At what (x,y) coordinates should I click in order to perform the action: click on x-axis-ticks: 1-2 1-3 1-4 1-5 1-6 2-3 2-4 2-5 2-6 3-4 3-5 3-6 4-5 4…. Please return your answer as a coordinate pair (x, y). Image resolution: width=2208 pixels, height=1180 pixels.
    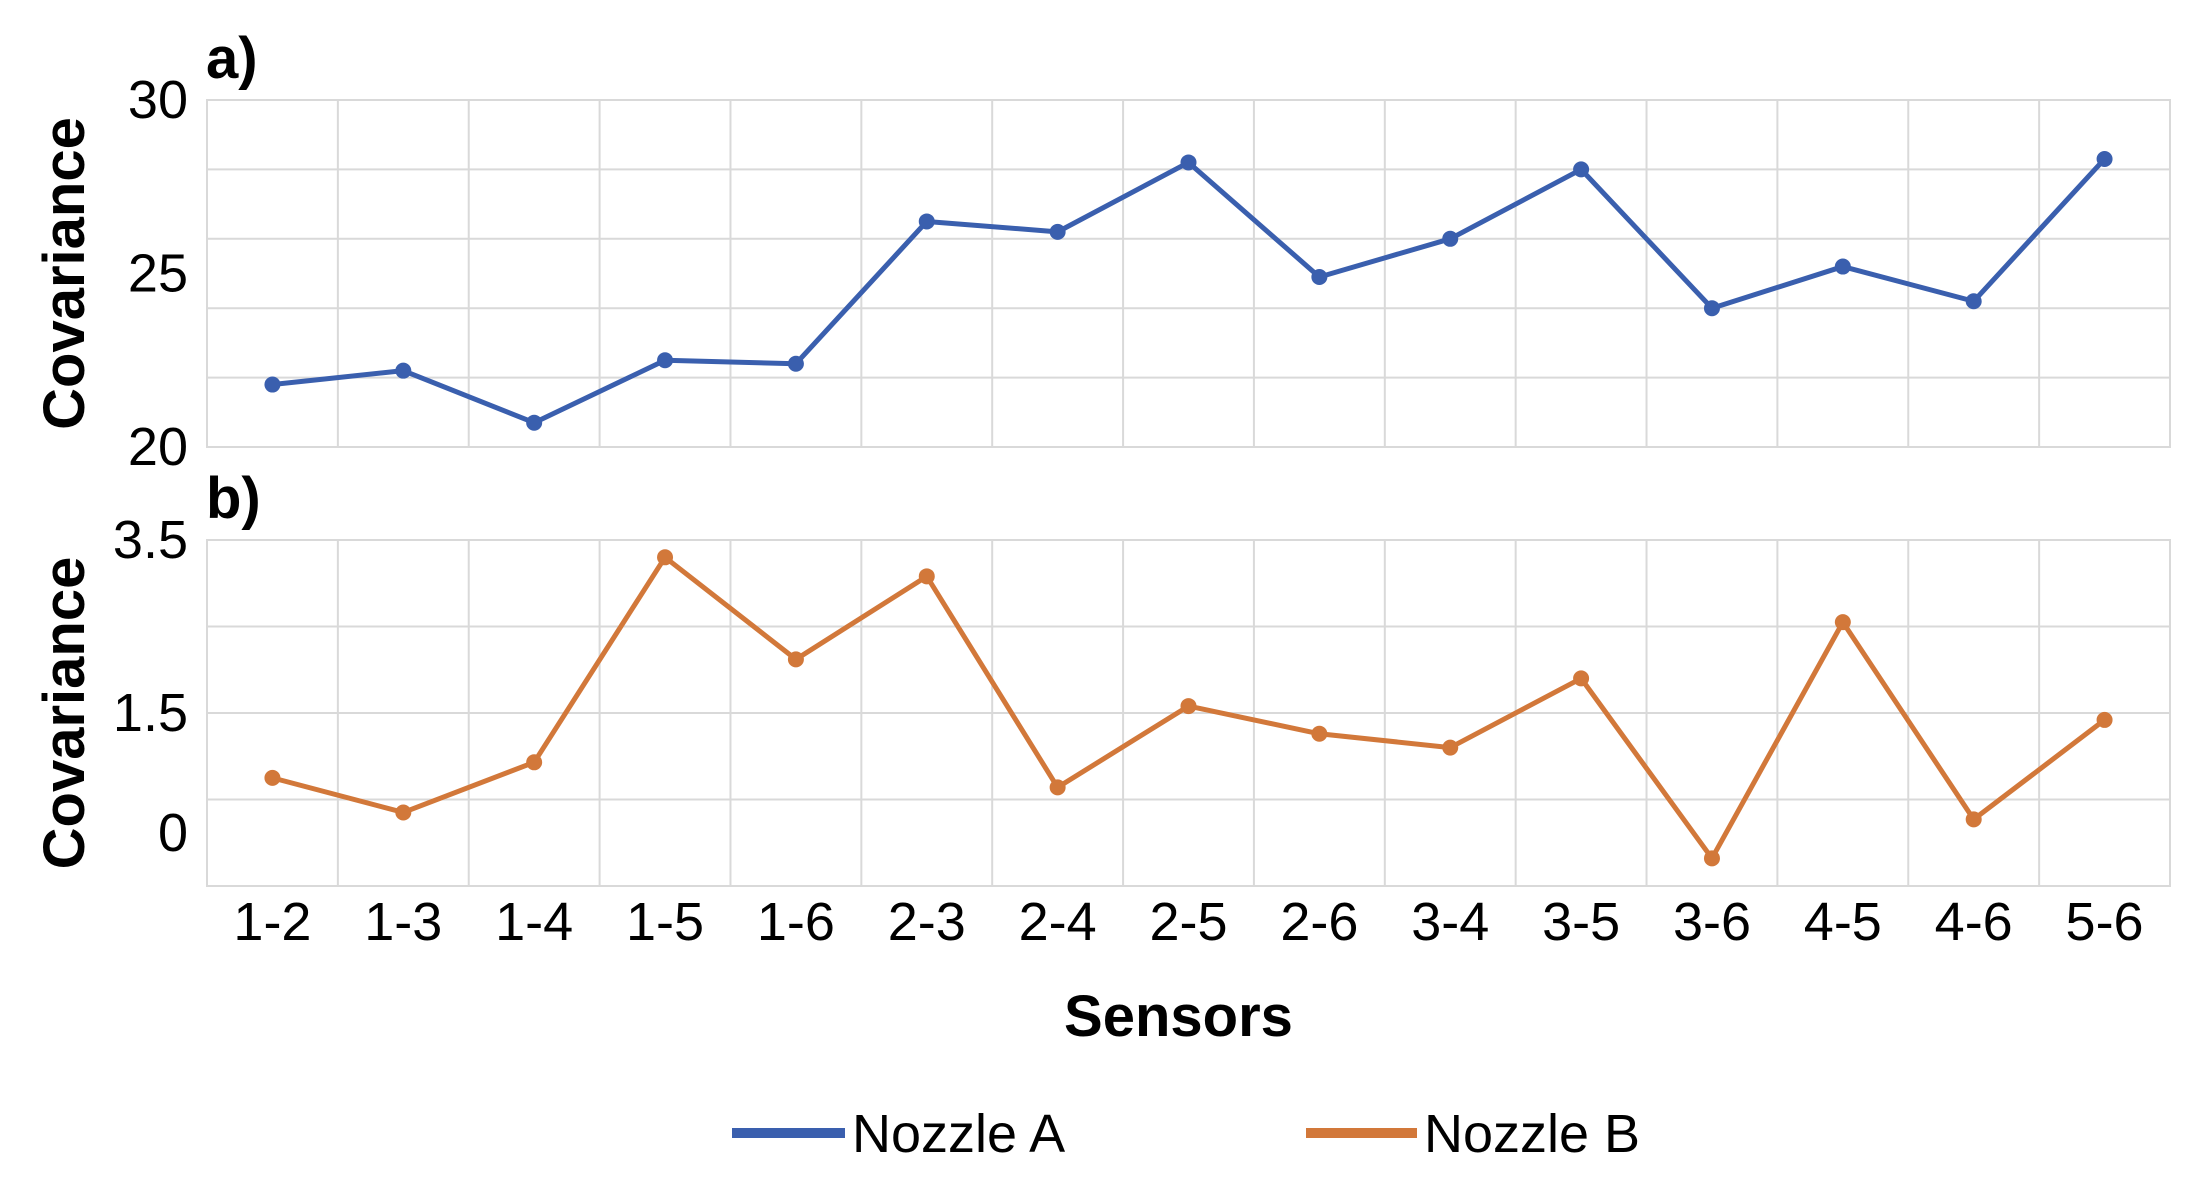
    Looking at the image, I should click on (1188, 922).